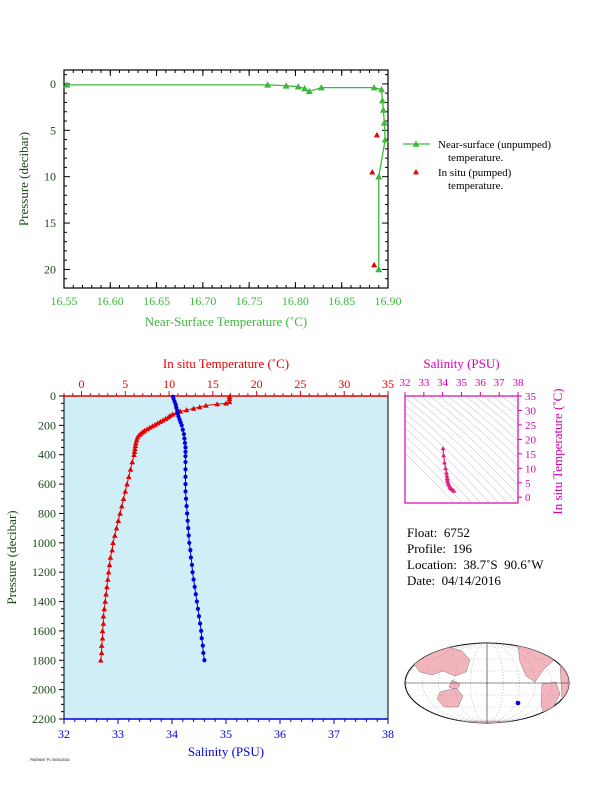  What do you see at coordinates (47, 425) in the screenshot?
I see `pressure-tick-label: 200` at bounding box center [47, 425].